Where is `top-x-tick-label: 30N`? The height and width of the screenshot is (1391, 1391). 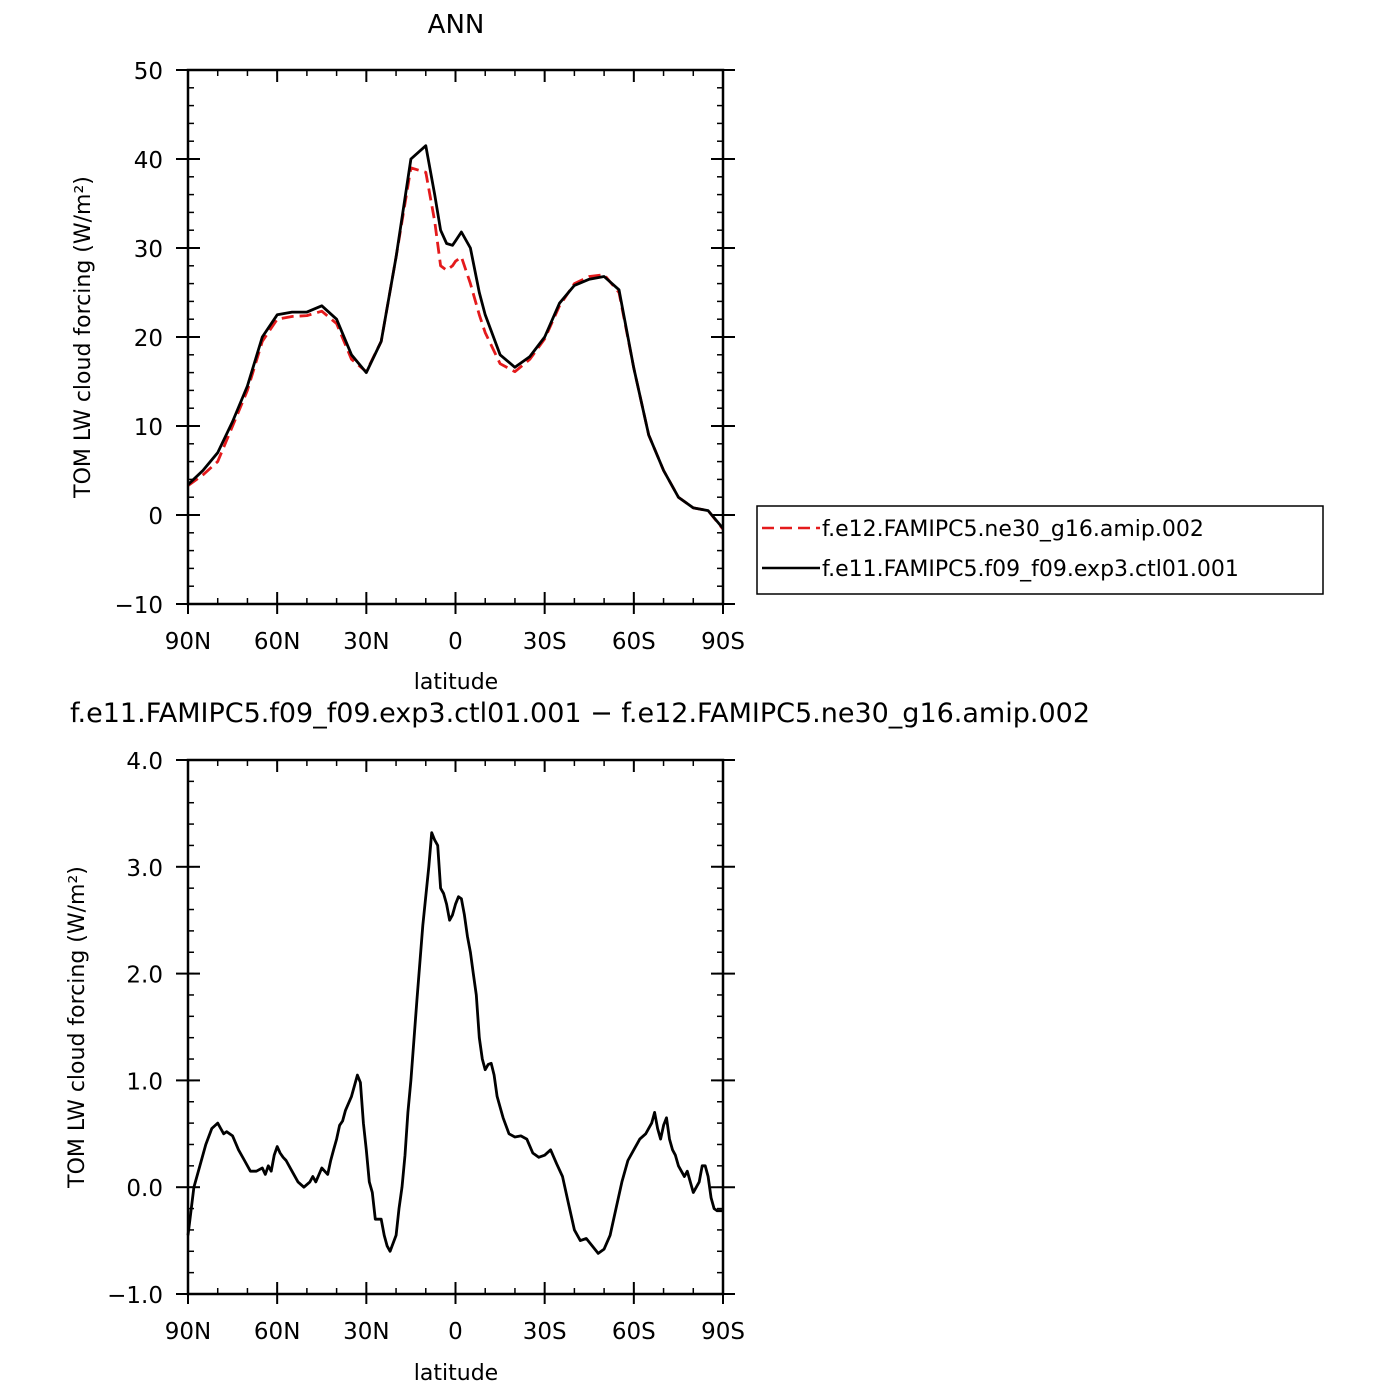
top-x-tick-label: 30N is located at coordinates (366, 642).